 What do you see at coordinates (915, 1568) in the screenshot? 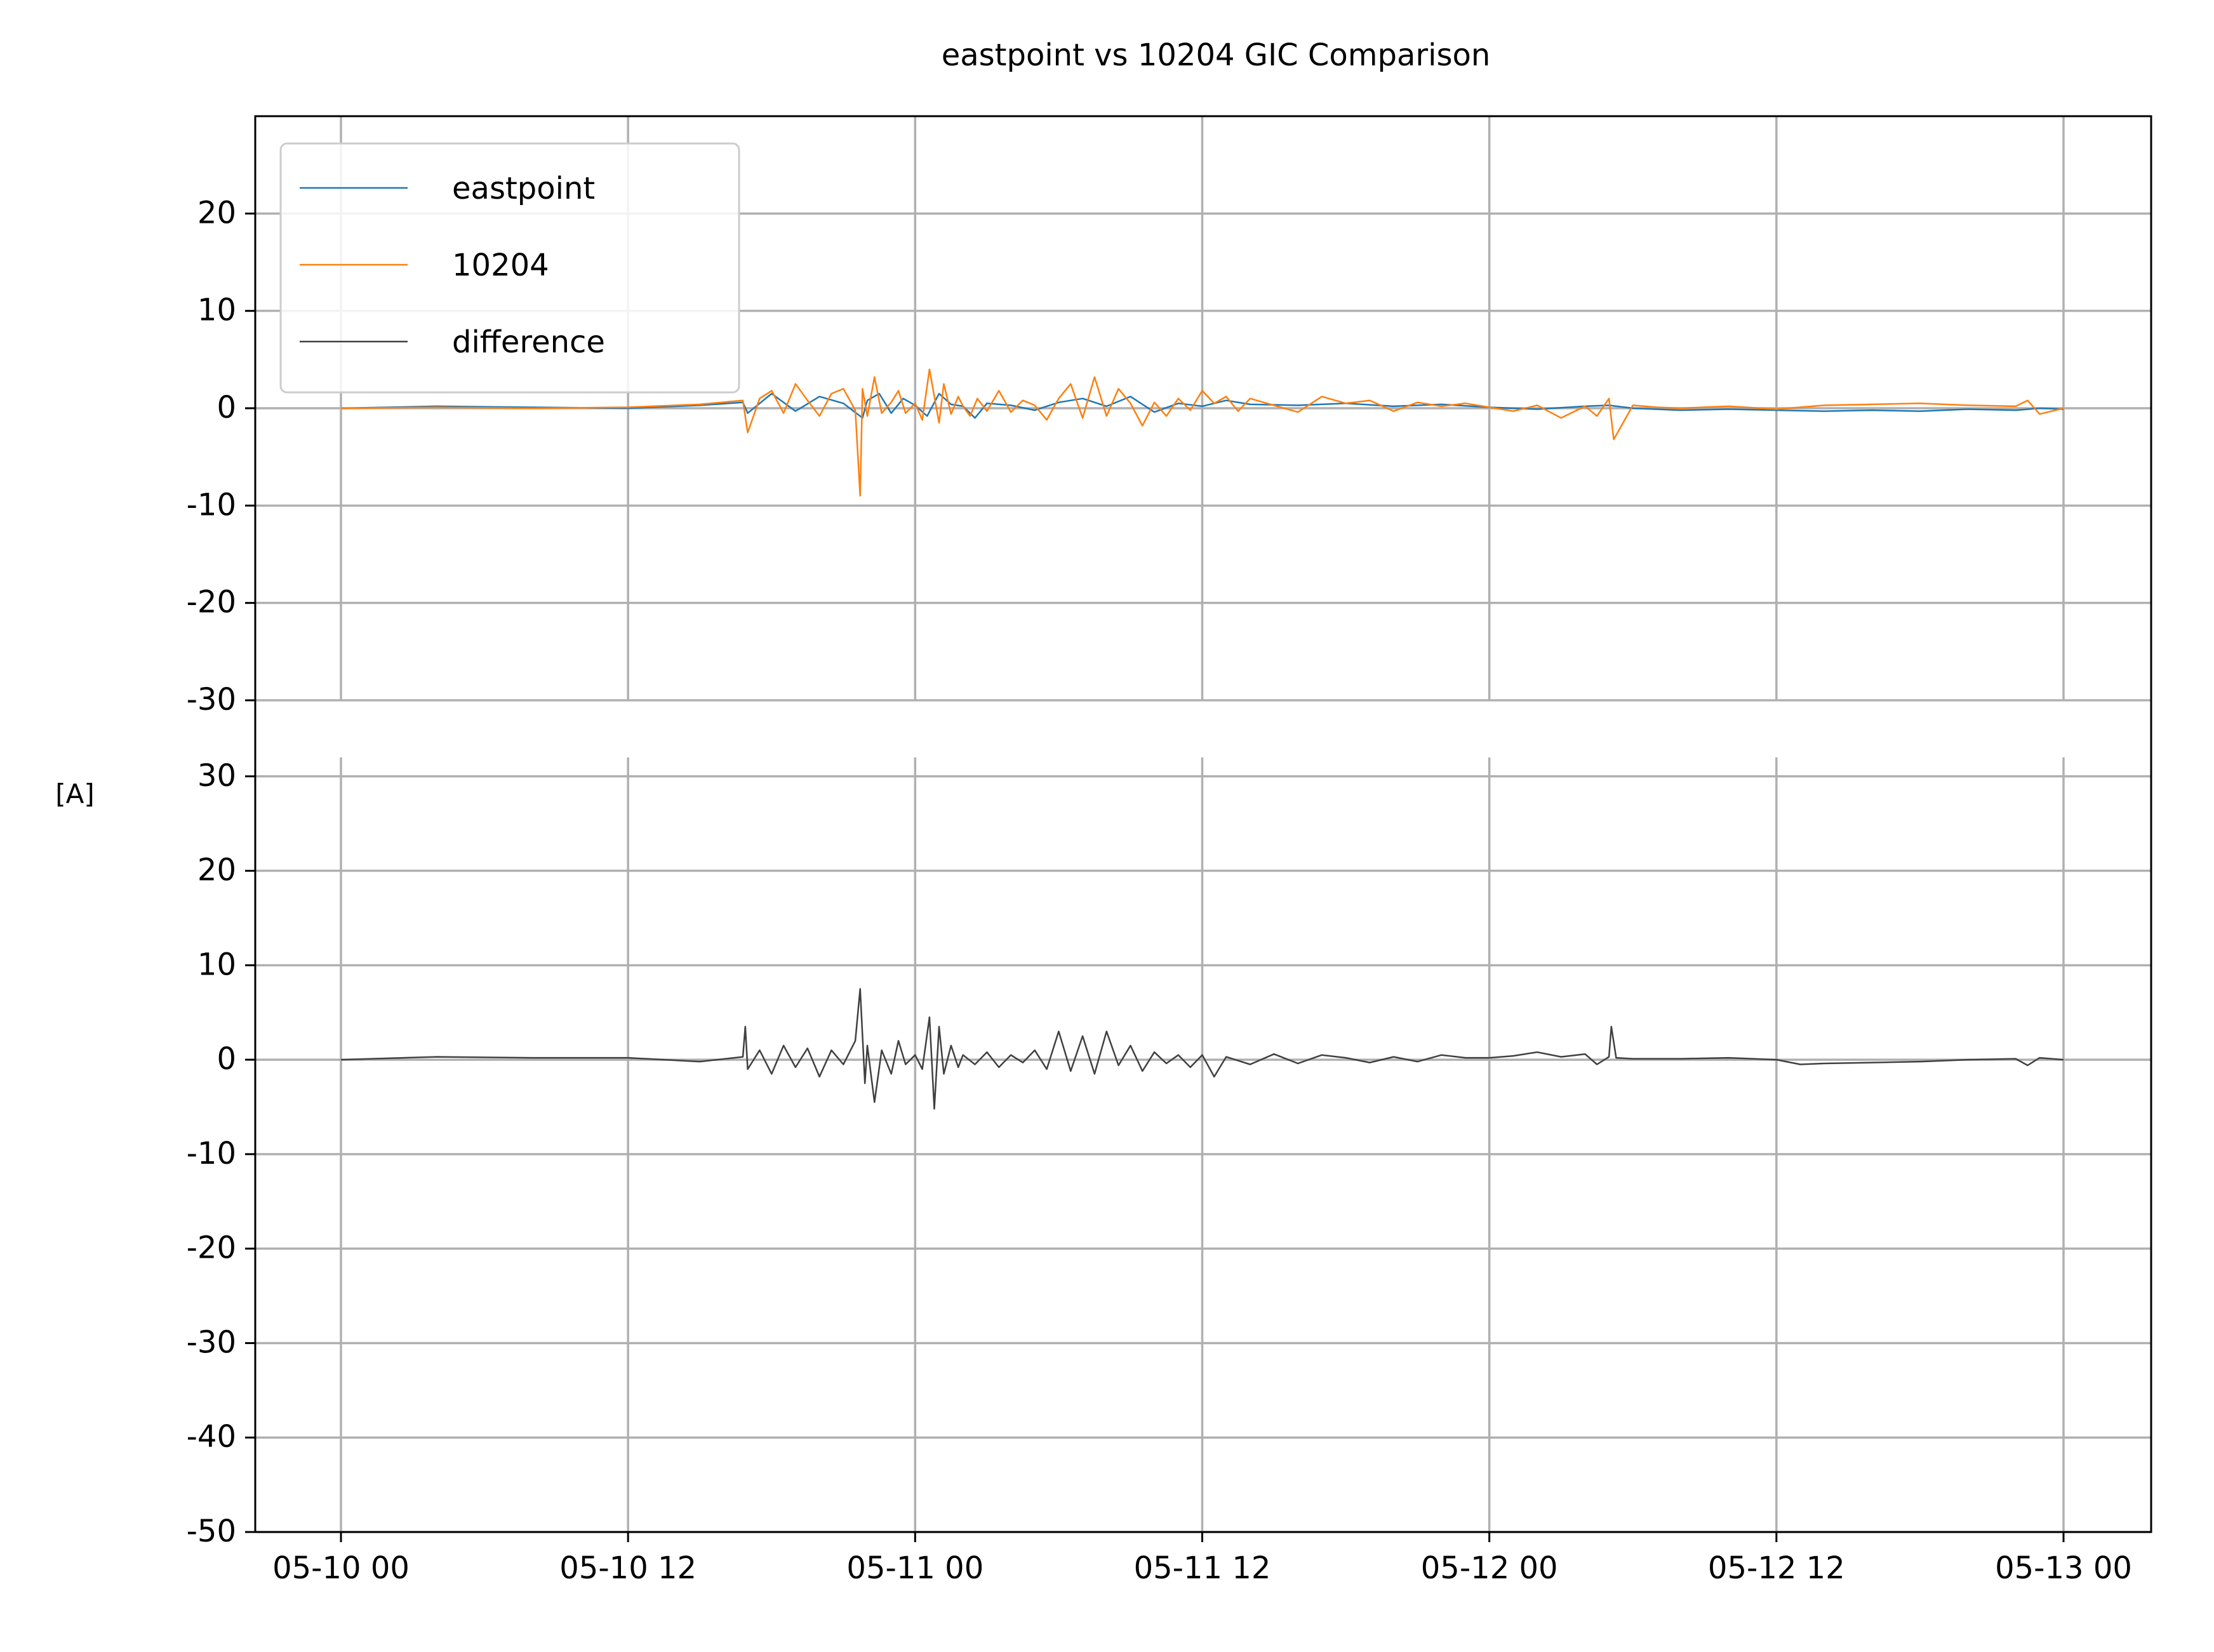
I see `x-tick-label: 05-11 00` at bounding box center [915, 1568].